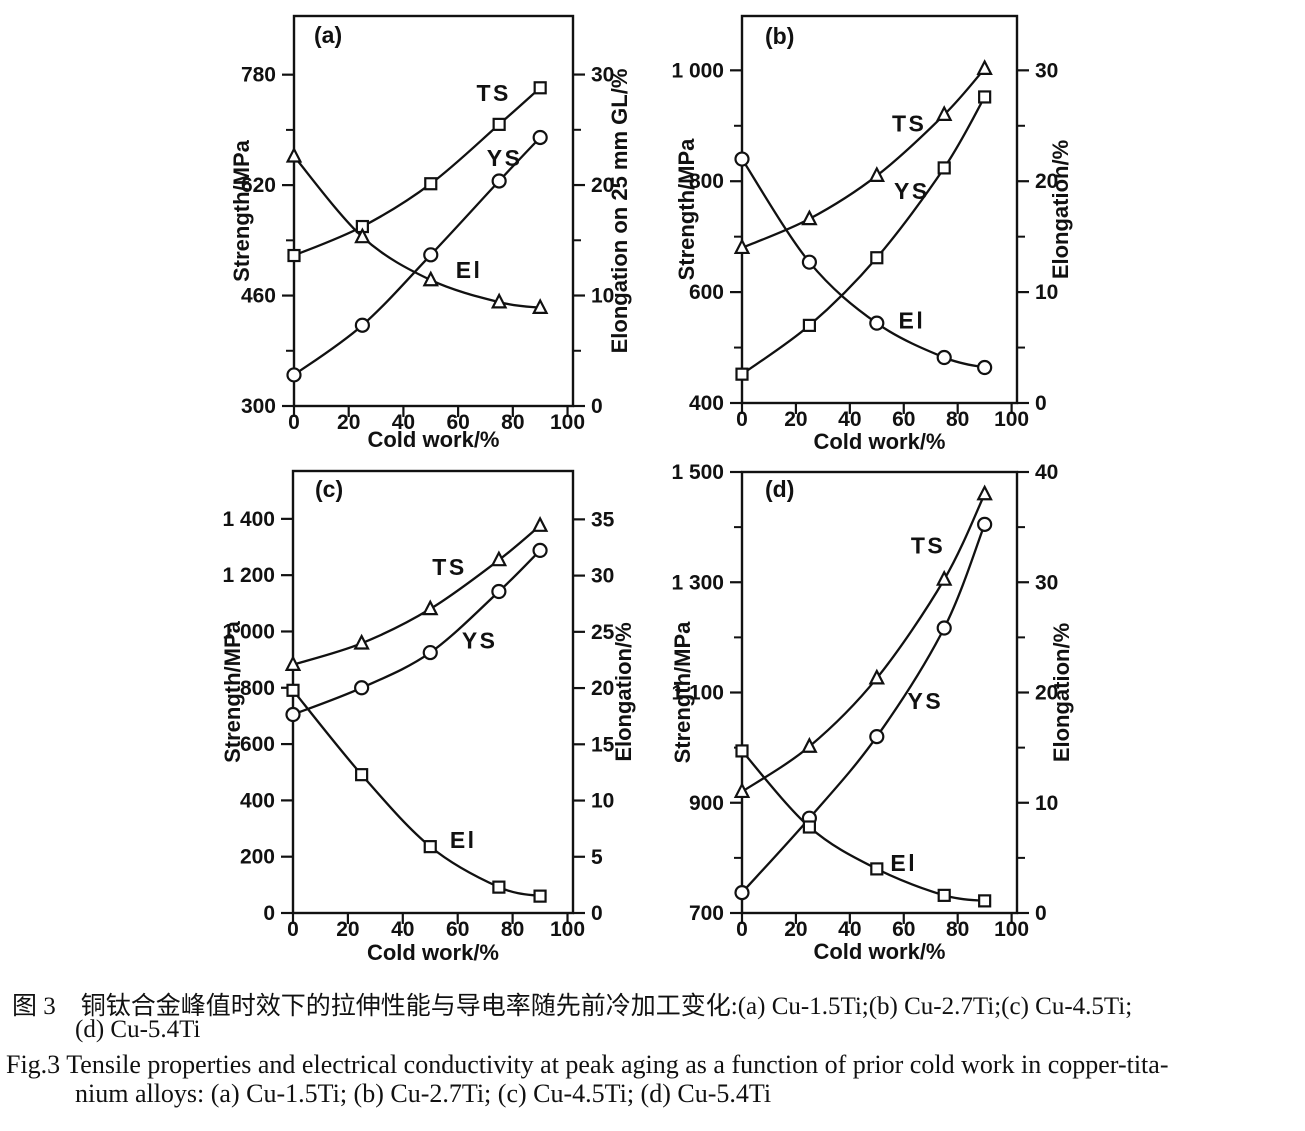  I want to click on y-right-axis-title: Elongation on 25 mm GL/%, so click(619, 211).